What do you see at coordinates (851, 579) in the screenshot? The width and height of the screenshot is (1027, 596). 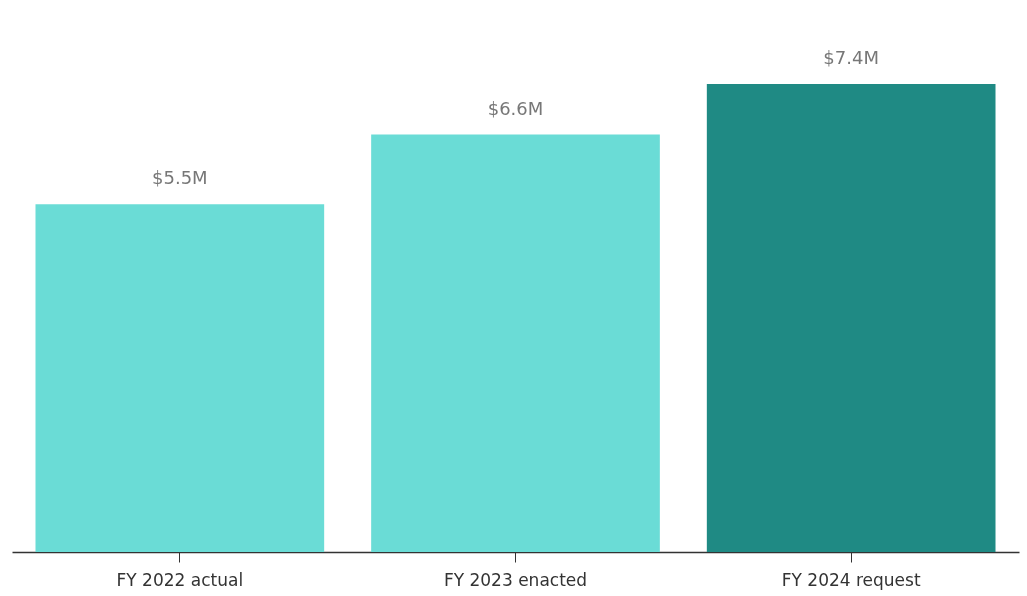 I see `x-tick-label: FY 2024 request` at bounding box center [851, 579].